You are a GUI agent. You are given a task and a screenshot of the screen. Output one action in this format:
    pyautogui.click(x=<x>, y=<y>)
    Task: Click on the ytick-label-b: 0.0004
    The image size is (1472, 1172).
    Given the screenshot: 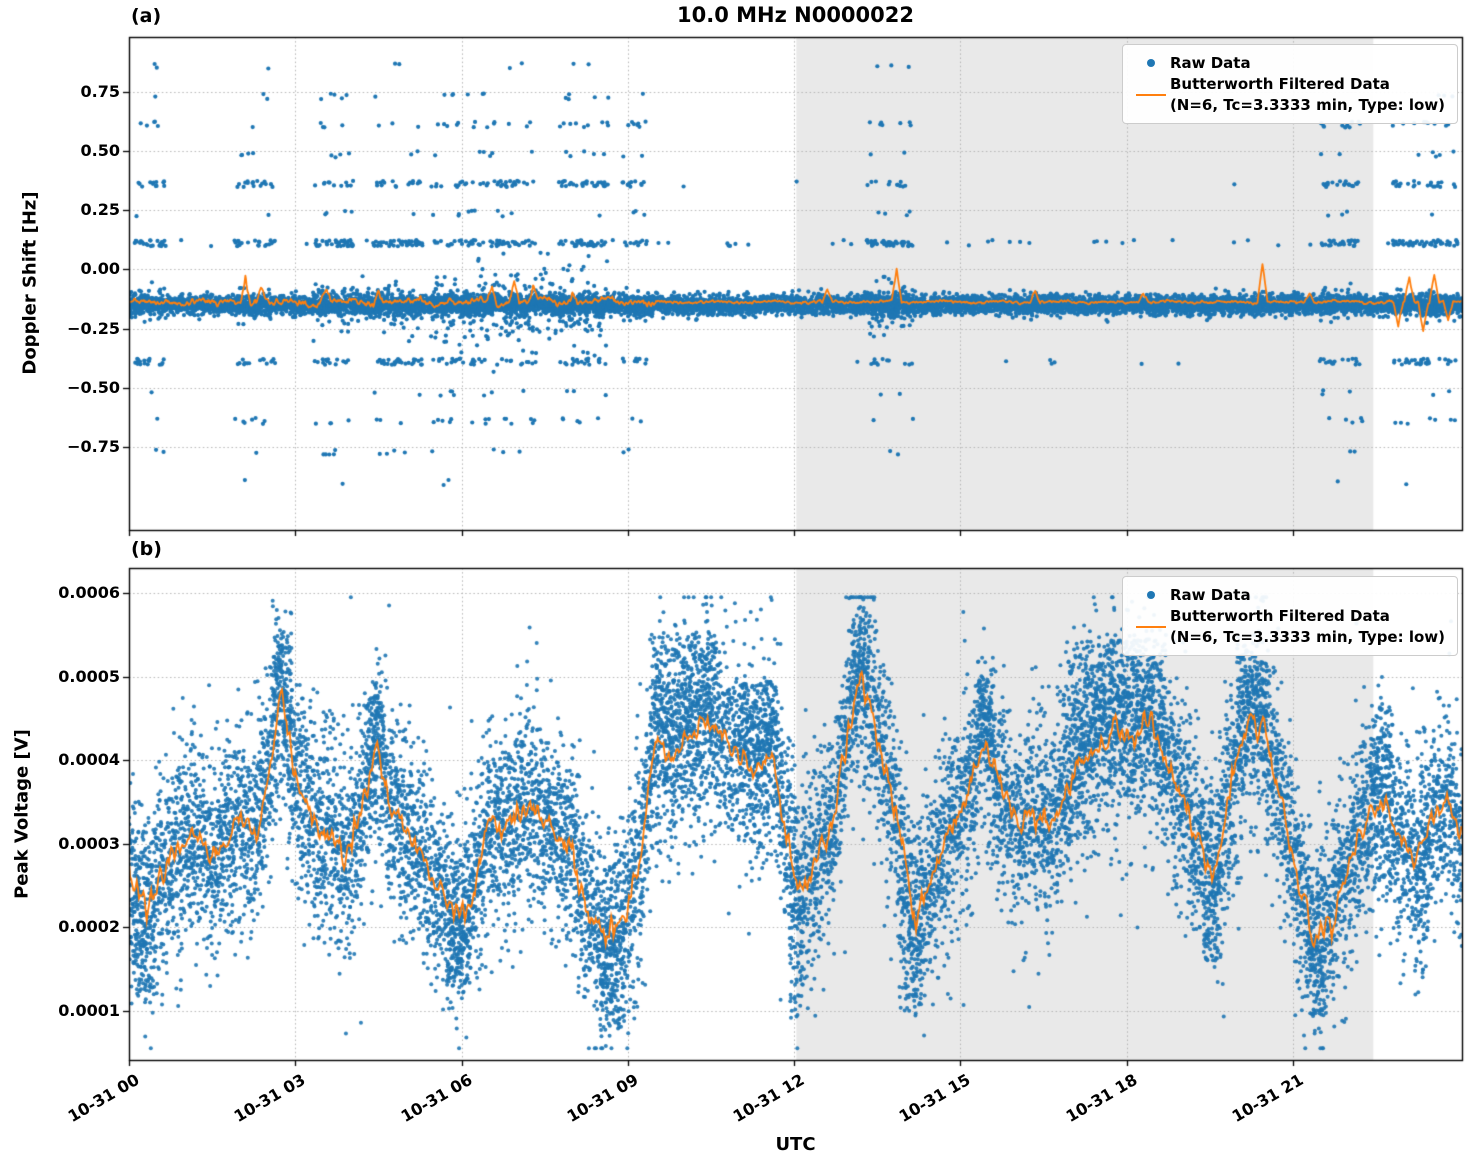 What is the action you would take?
    pyautogui.click(x=89, y=760)
    